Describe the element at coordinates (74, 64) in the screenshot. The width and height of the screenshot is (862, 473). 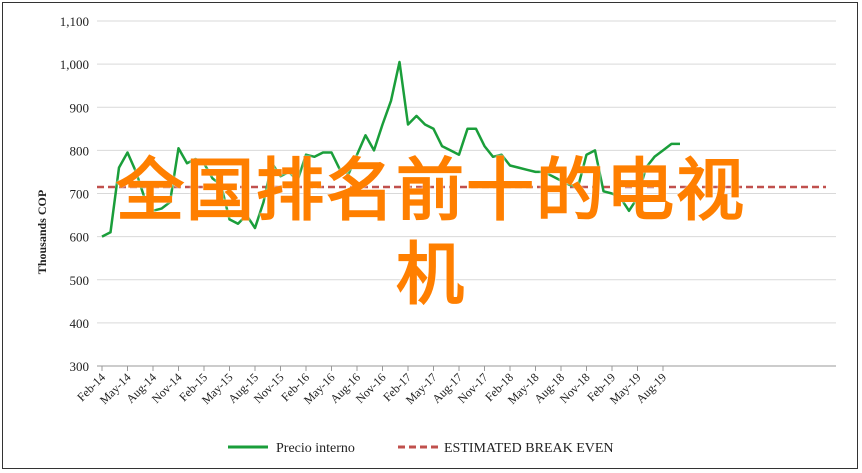
I see `y-tick-label: 1,000` at that location.